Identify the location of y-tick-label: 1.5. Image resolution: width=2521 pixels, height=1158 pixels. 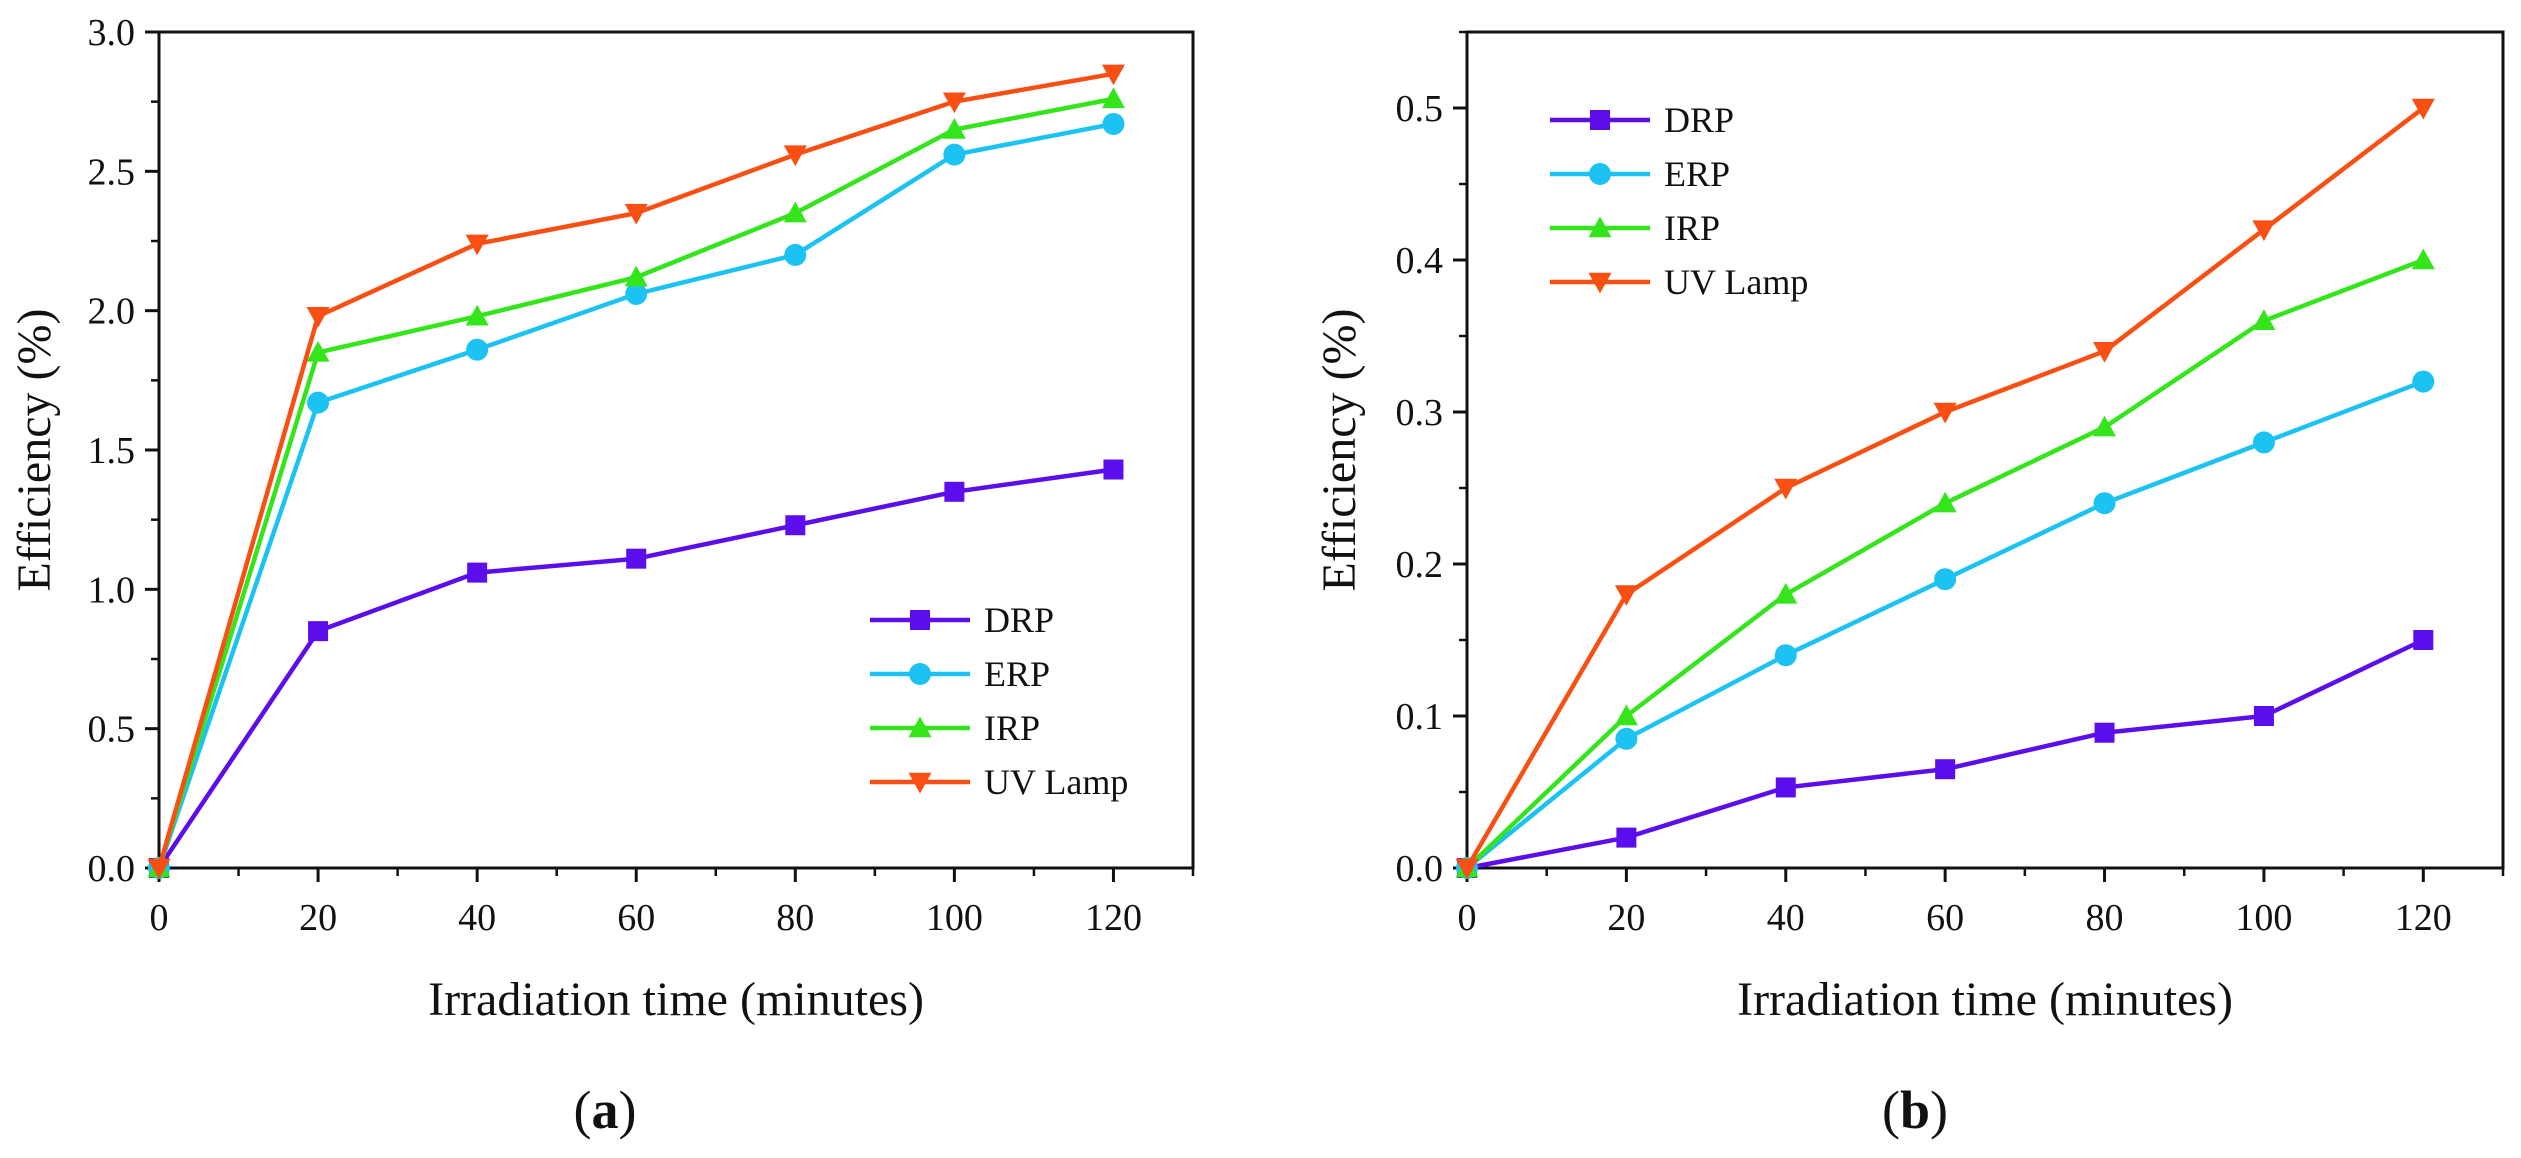
(112, 451).